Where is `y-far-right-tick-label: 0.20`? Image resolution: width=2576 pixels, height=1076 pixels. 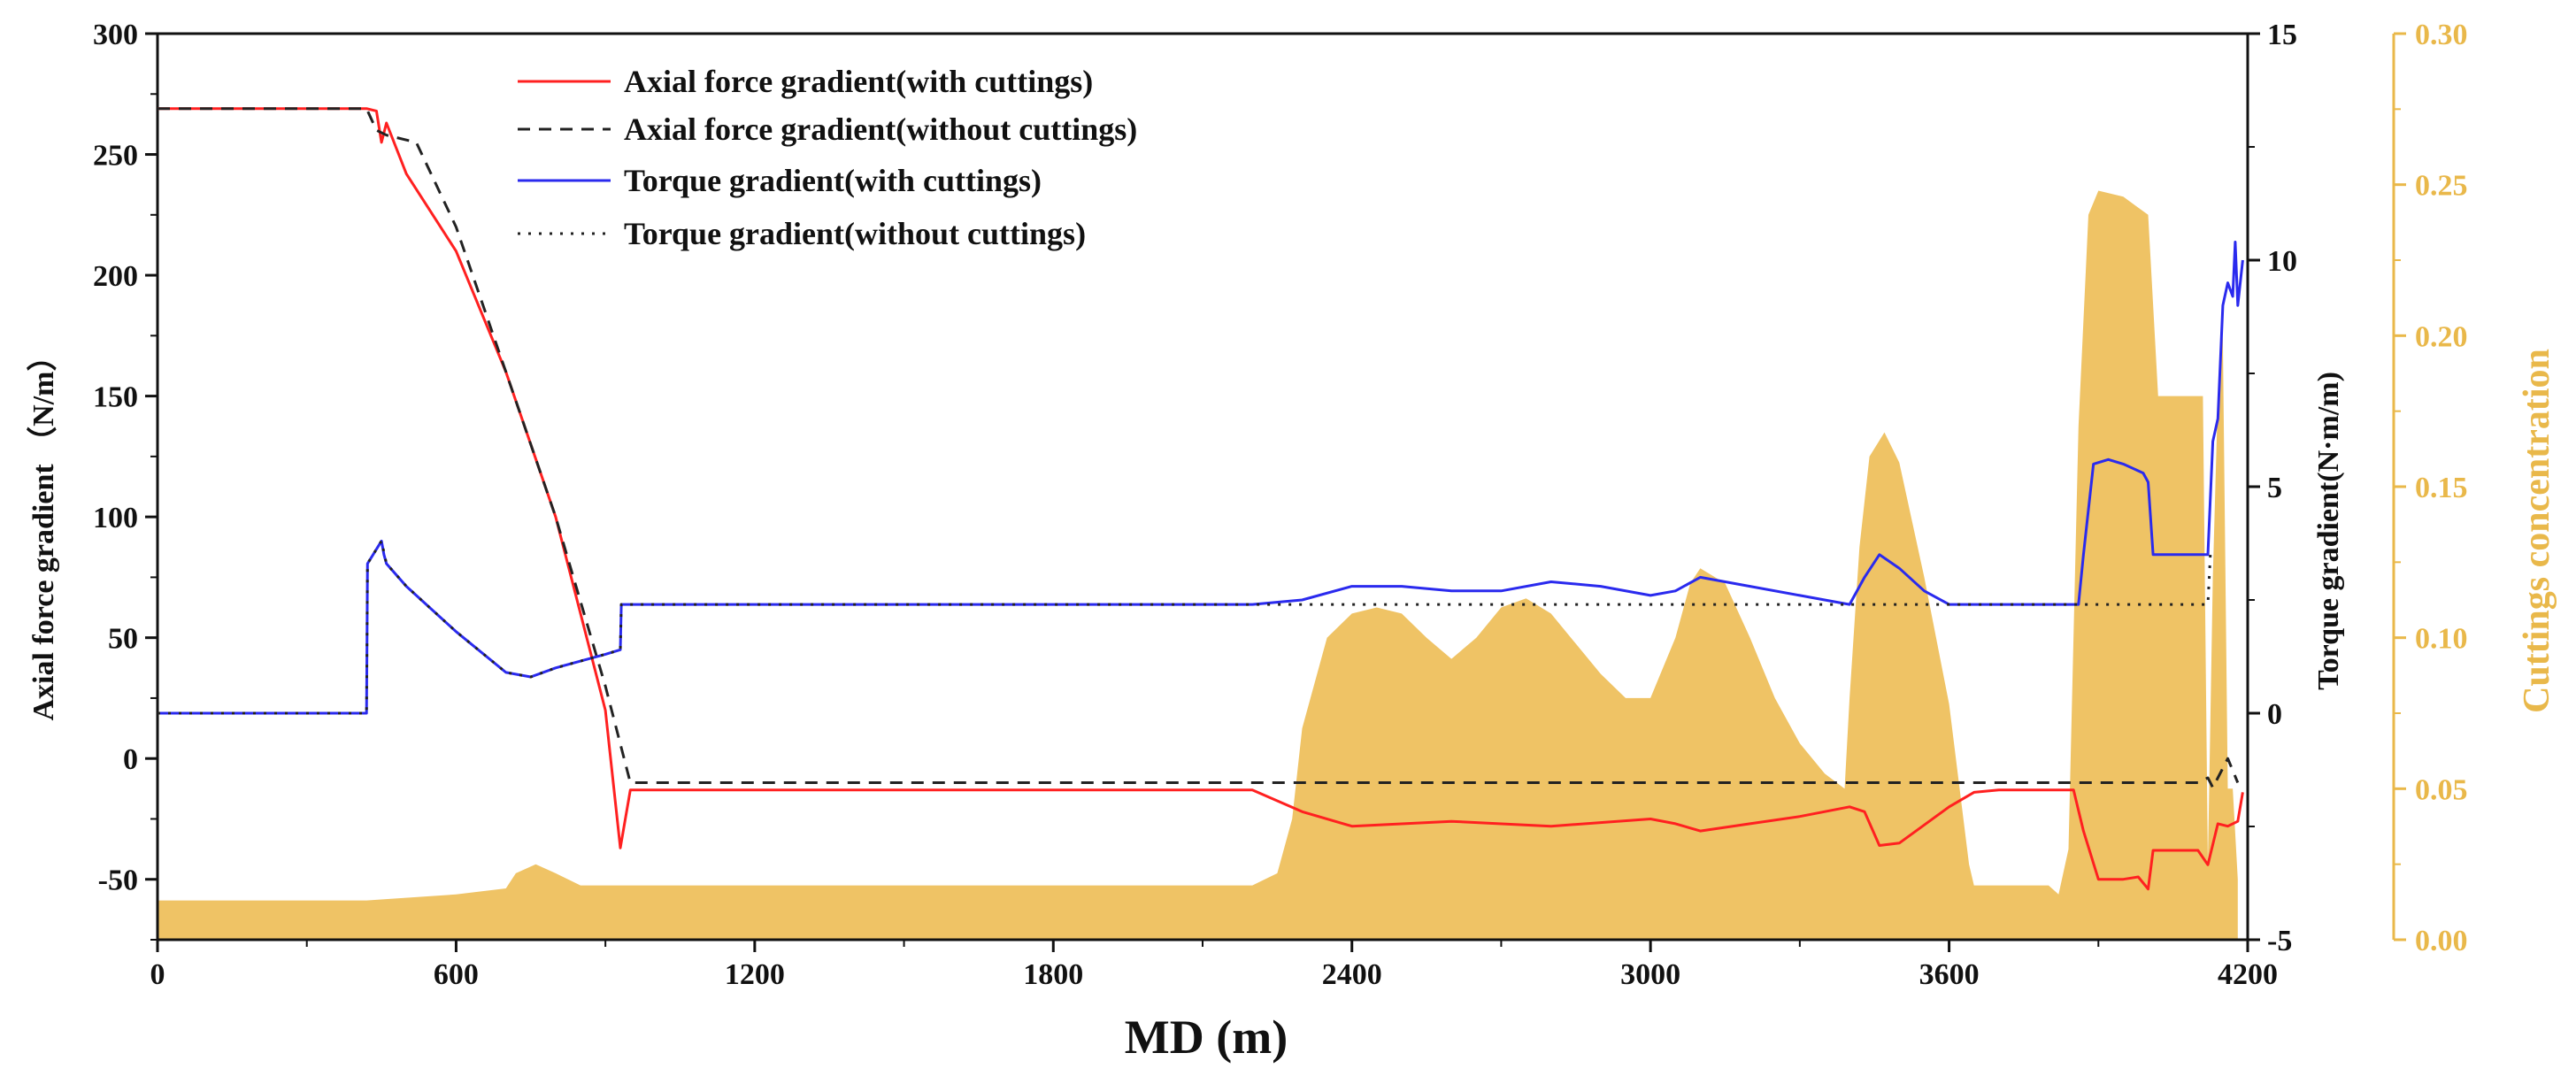
y-far-right-tick-label: 0.20 is located at coordinates (2441, 337).